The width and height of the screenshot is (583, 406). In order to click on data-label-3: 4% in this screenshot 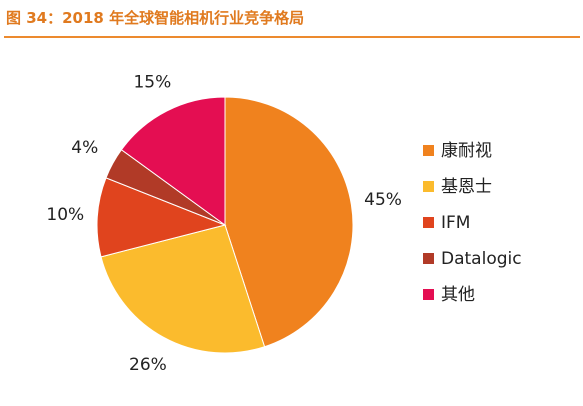, I will do `click(84, 148)`.